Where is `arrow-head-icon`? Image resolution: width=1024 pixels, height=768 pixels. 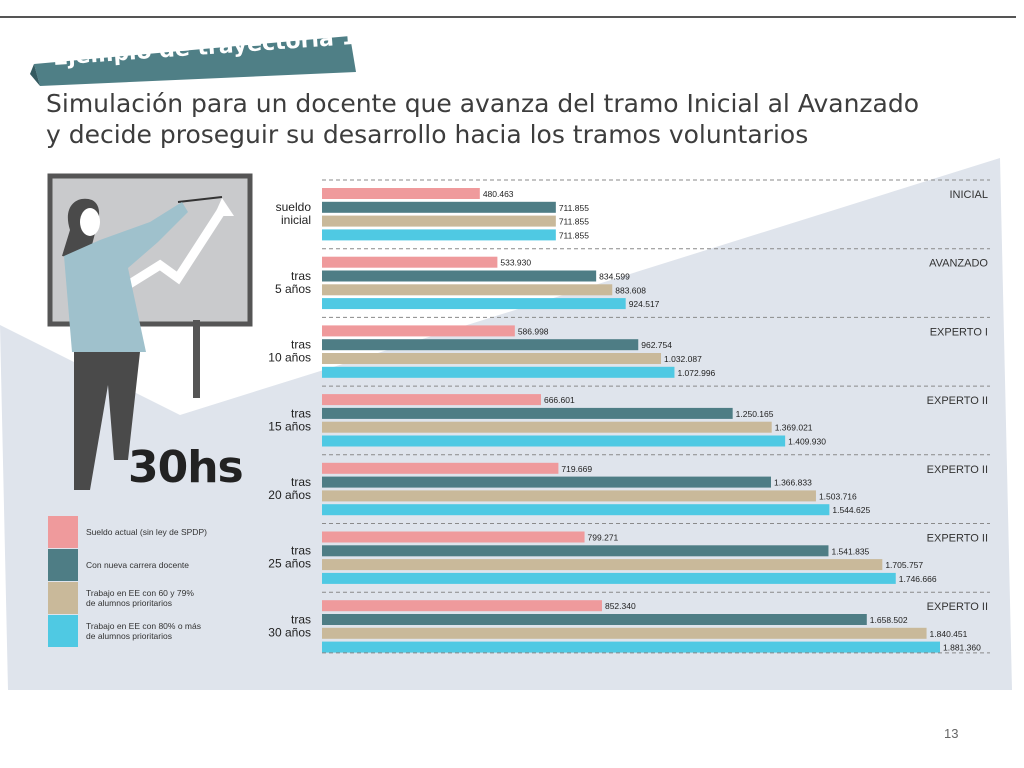 arrow-head-icon is located at coordinates (224, 207).